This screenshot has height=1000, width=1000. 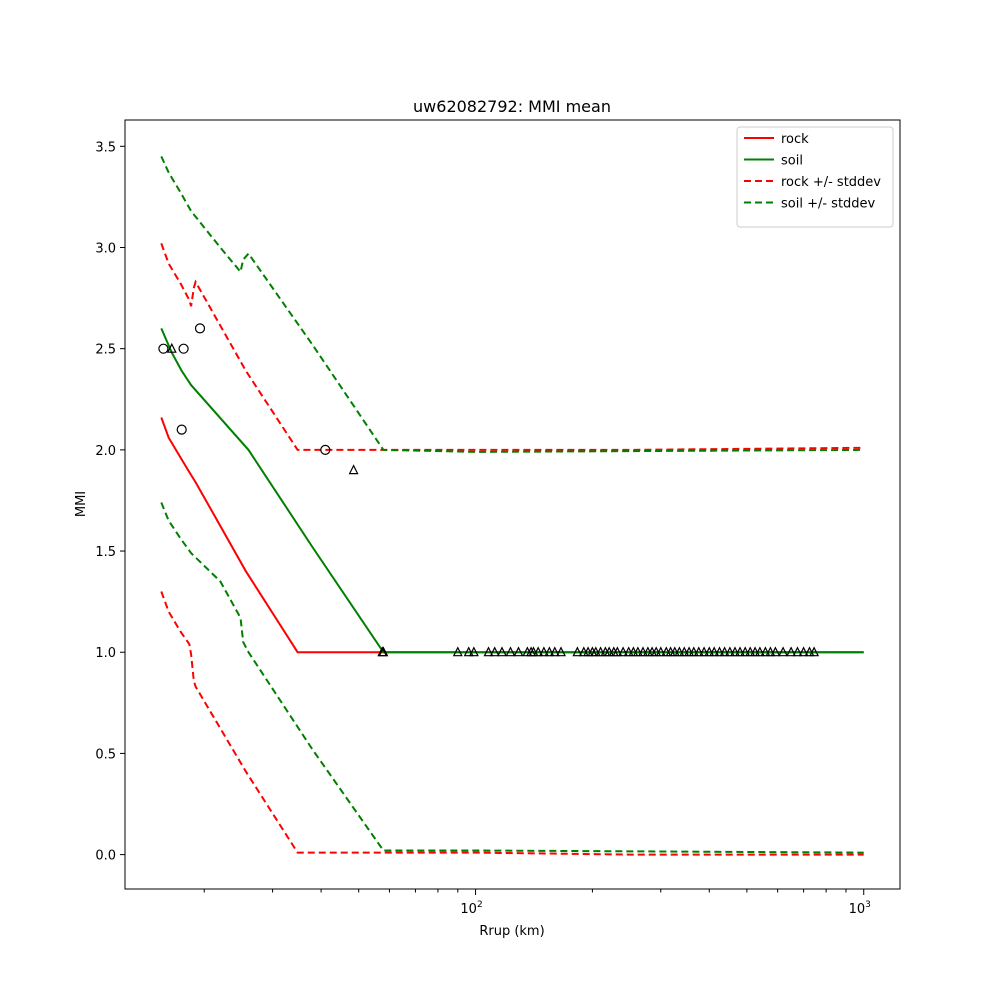 What do you see at coordinates (105, 552) in the screenshot?
I see `y-tick-label: 1.5` at bounding box center [105, 552].